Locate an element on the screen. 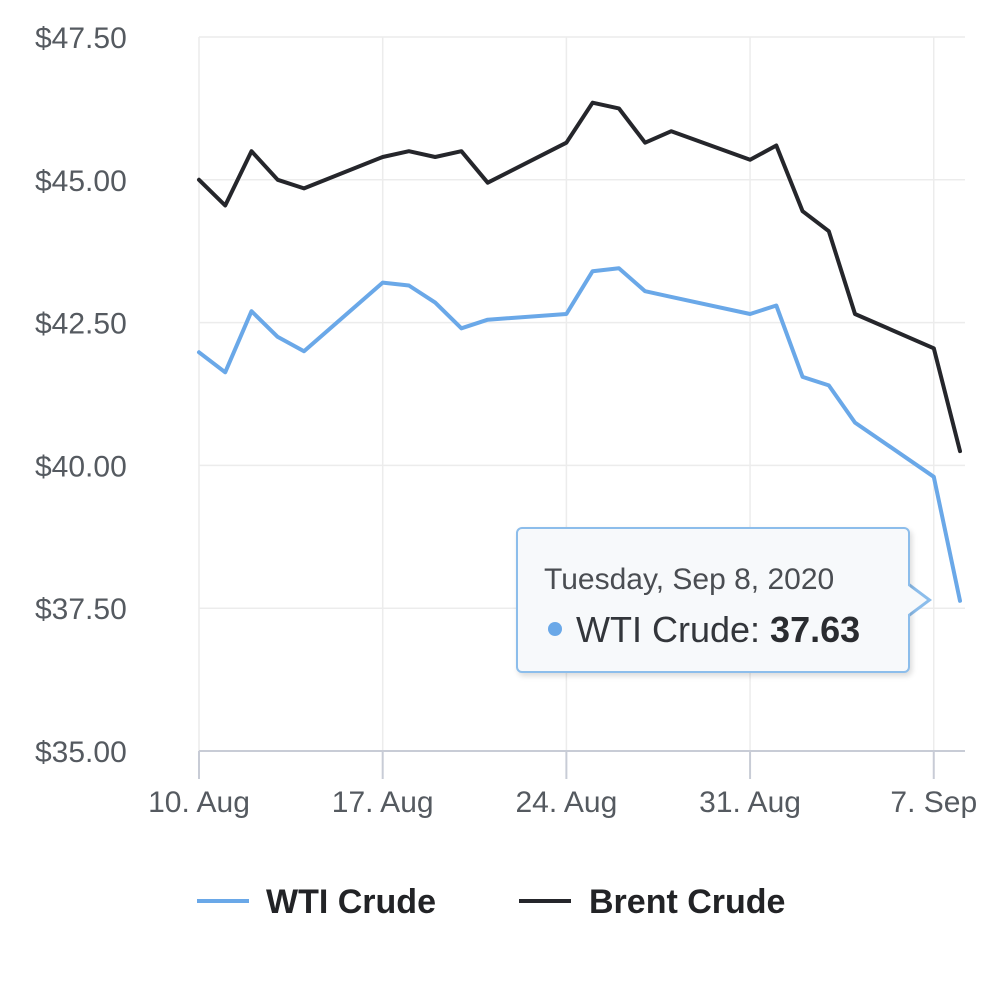  legend-item-wti: WTI Crude is located at coordinates (316, 902).